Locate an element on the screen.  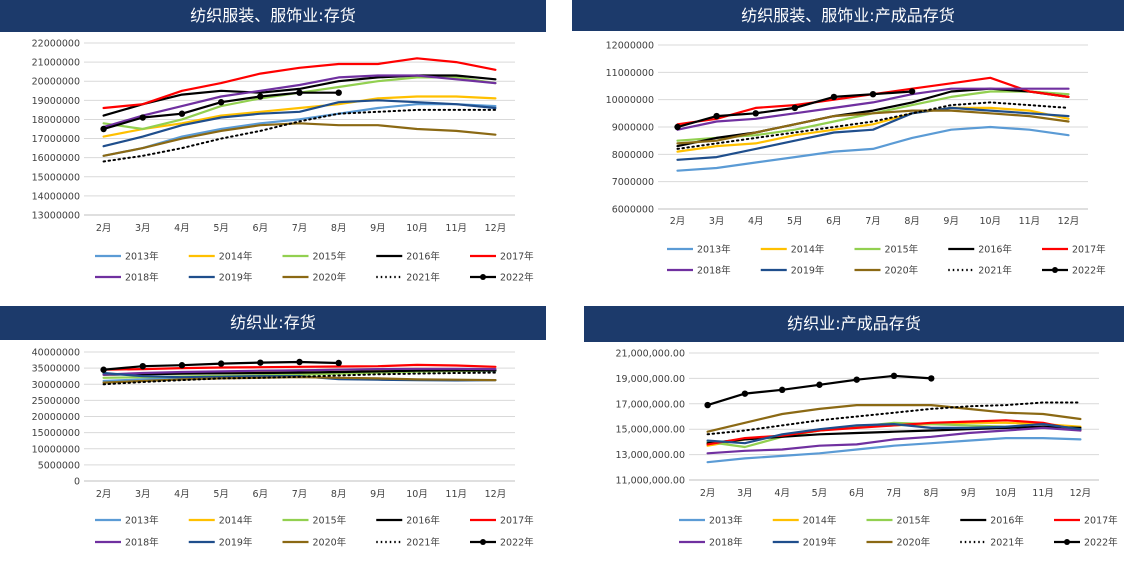
chart-title: 纺织业:产成品存货 is located at coordinates (854, 324).